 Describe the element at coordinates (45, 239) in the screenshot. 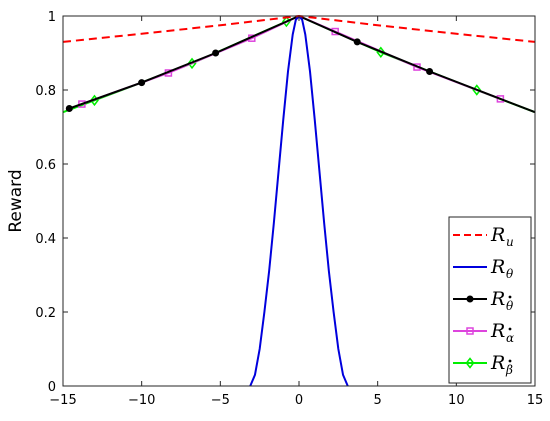

I see `y-tick-label: 0.4` at that location.